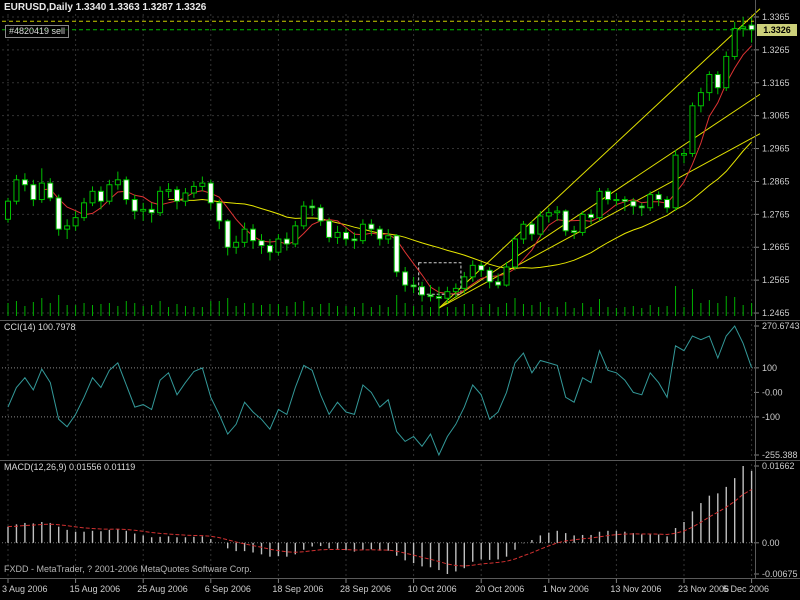 The height and width of the screenshot is (600, 800). What do you see at coordinates (776, 214) in the screenshot?
I see `svg-text: 1.2765` at bounding box center [776, 214].